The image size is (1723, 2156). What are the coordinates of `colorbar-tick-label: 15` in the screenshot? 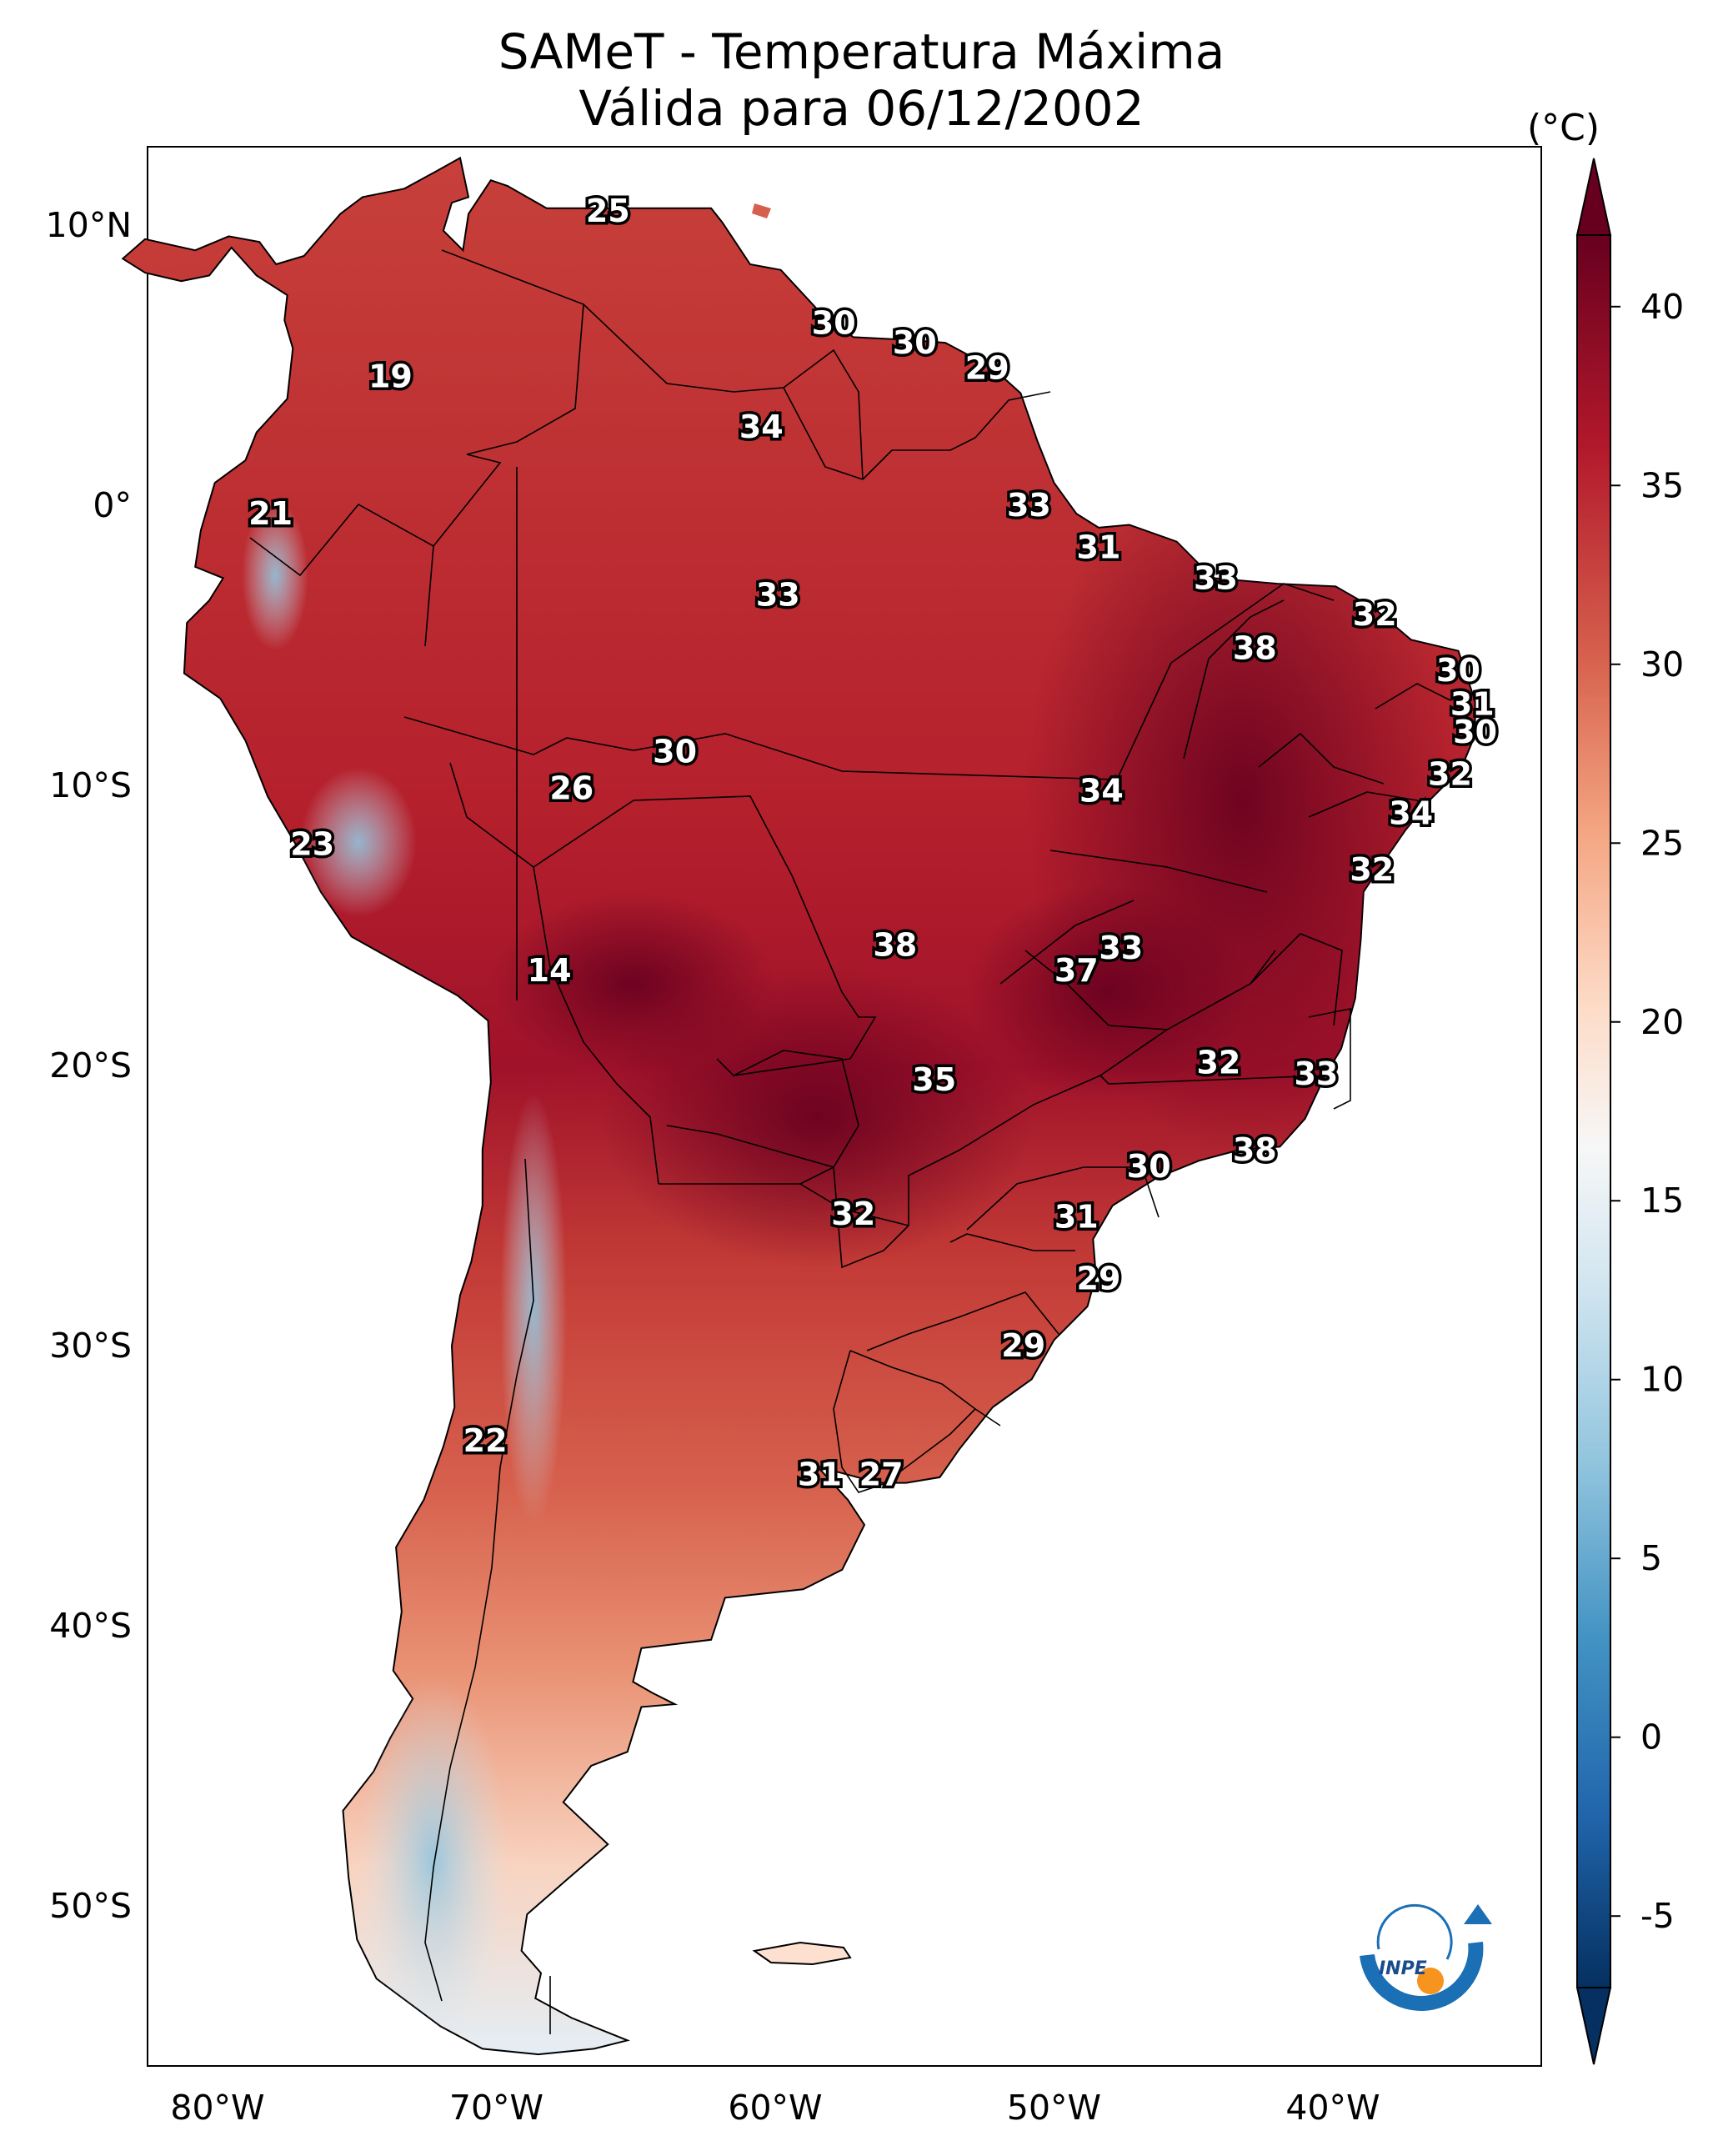 It's located at (1662, 1201).